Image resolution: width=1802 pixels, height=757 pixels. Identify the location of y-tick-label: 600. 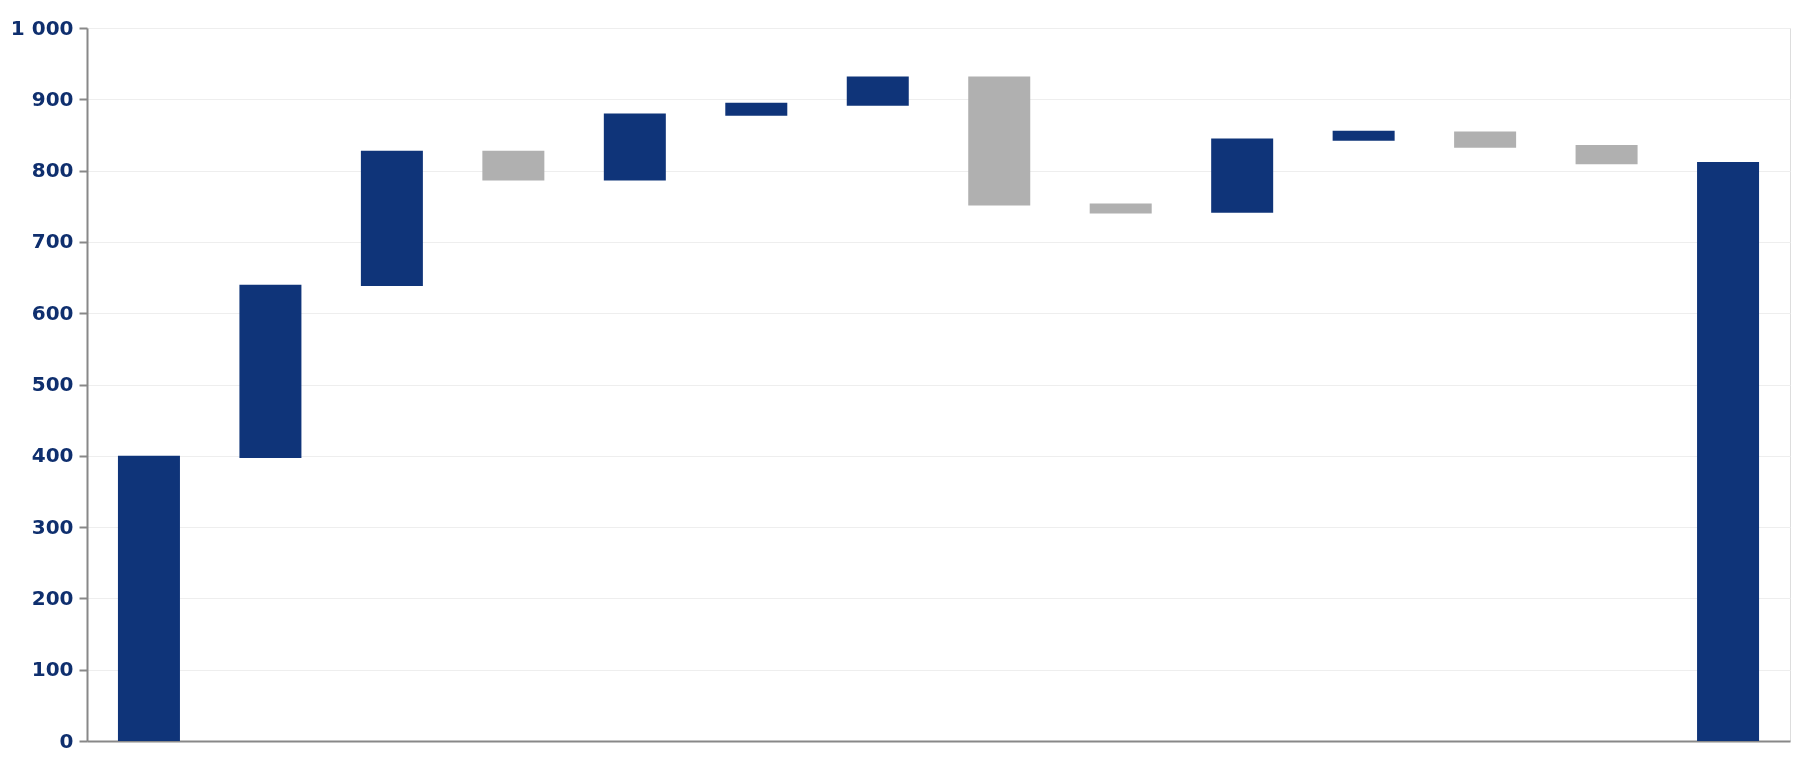
(52, 312).